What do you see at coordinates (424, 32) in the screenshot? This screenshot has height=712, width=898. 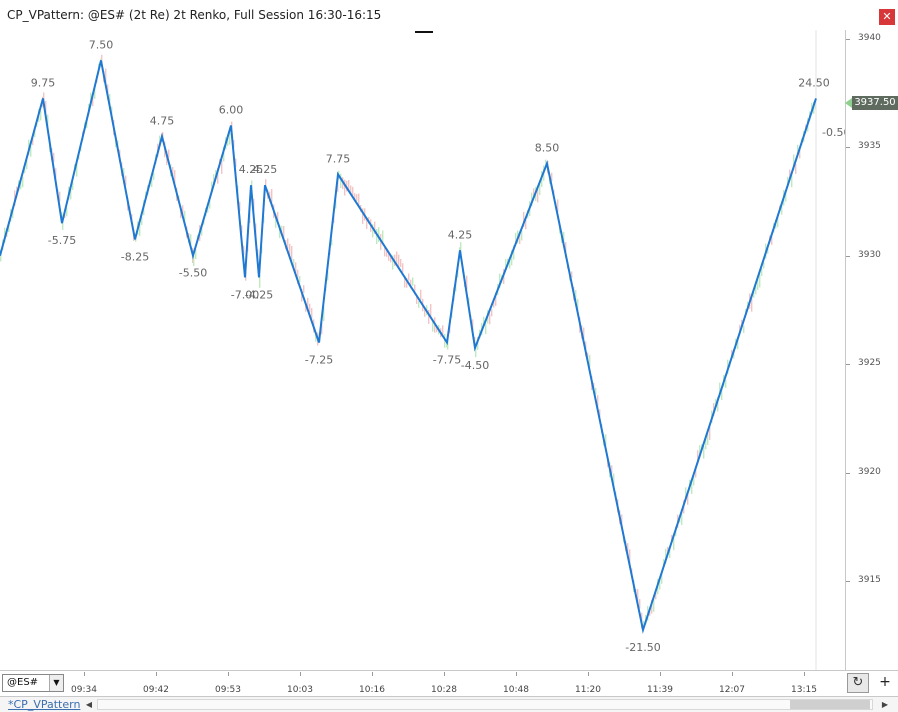 I see `minimize-mark` at bounding box center [424, 32].